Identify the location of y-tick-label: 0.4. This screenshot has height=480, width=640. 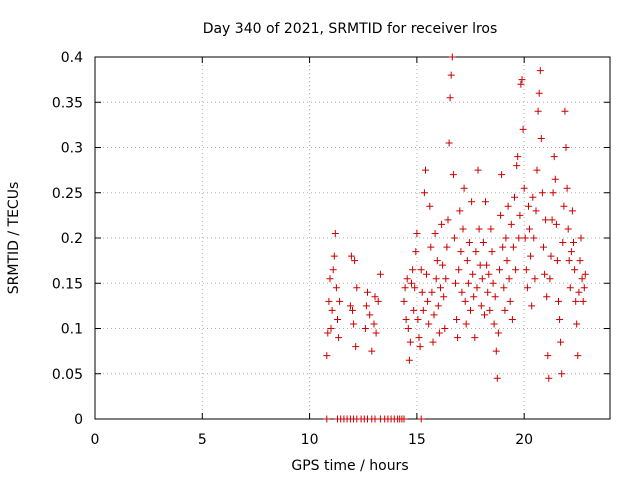
(72, 58).